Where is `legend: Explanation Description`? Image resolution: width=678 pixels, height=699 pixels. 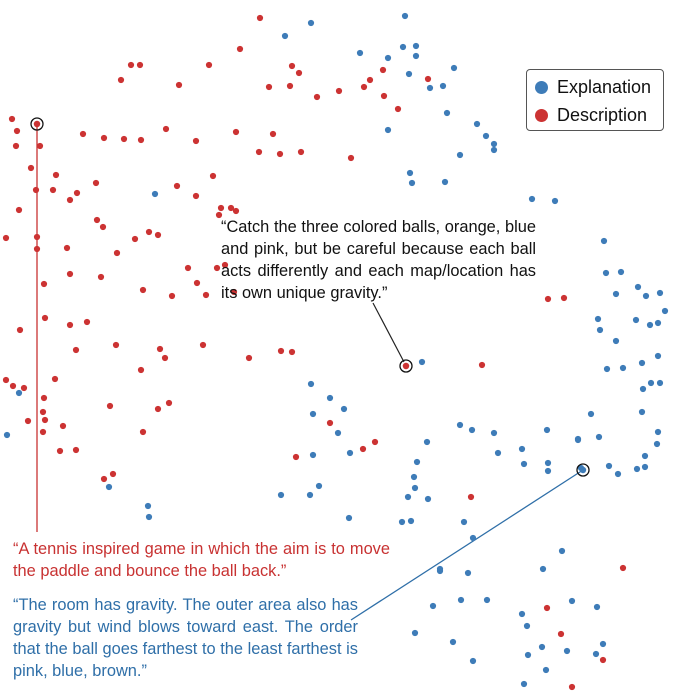 legend: Explanation Description is located at coordinates (595, 100).